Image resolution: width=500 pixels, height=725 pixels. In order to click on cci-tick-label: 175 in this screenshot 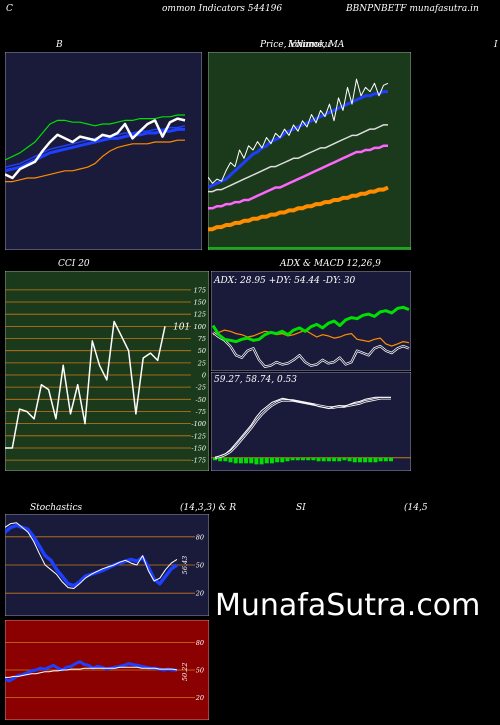, I will do `click(200, 290)`.